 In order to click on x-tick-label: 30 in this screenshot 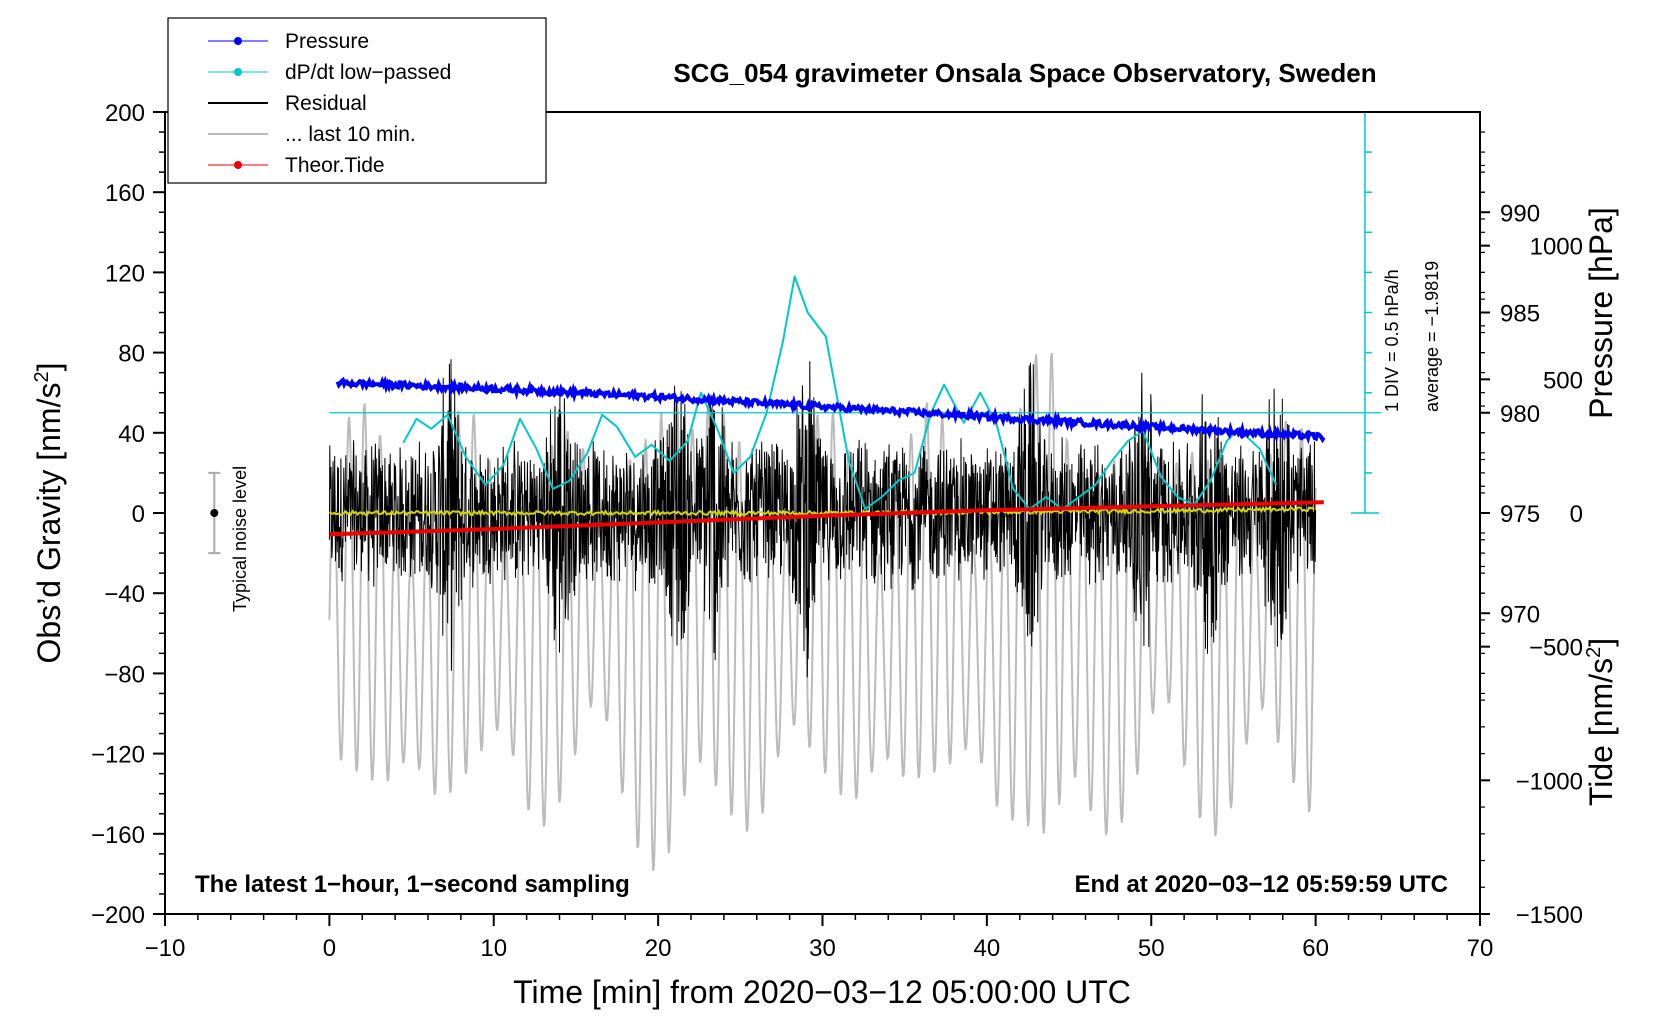, I will do `click(822, 948)`.